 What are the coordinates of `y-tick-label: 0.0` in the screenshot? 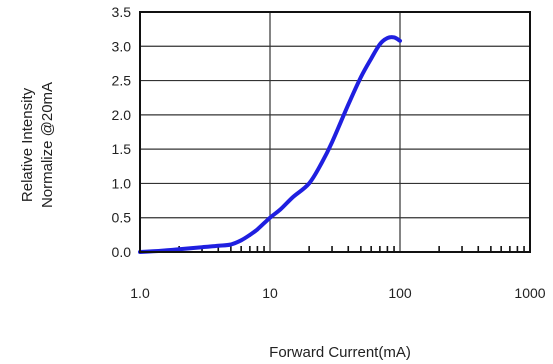 It's located at (122, 252).